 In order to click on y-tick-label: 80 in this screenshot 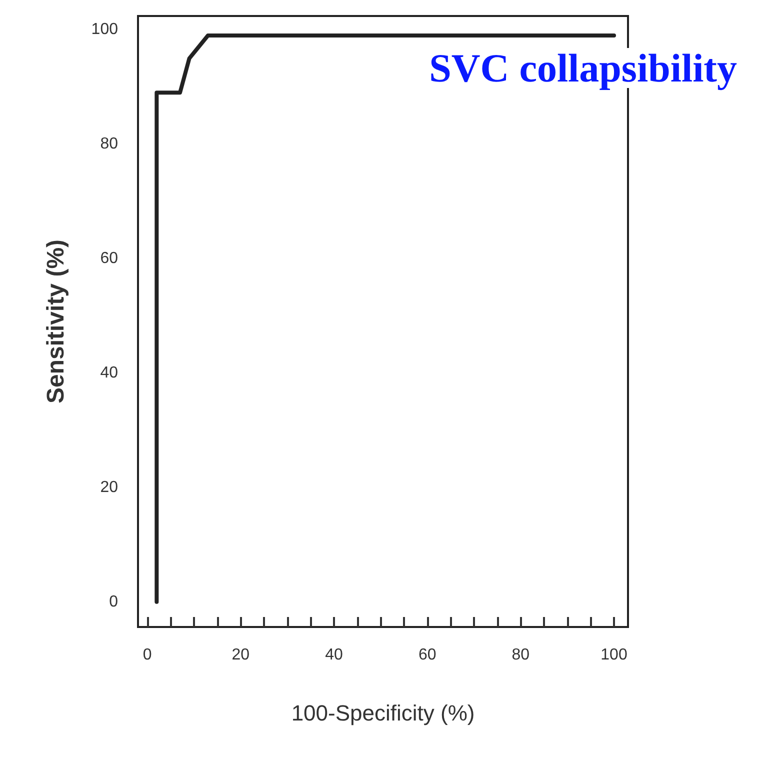, I will do `click(109, 144)`.